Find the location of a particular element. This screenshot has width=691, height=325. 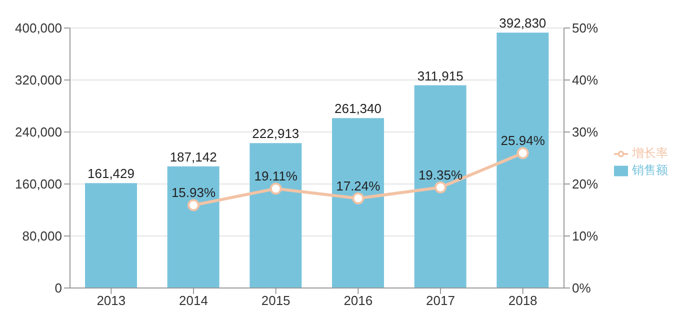

y-tick-label: 80,000 is located at coordinates (42, 236).